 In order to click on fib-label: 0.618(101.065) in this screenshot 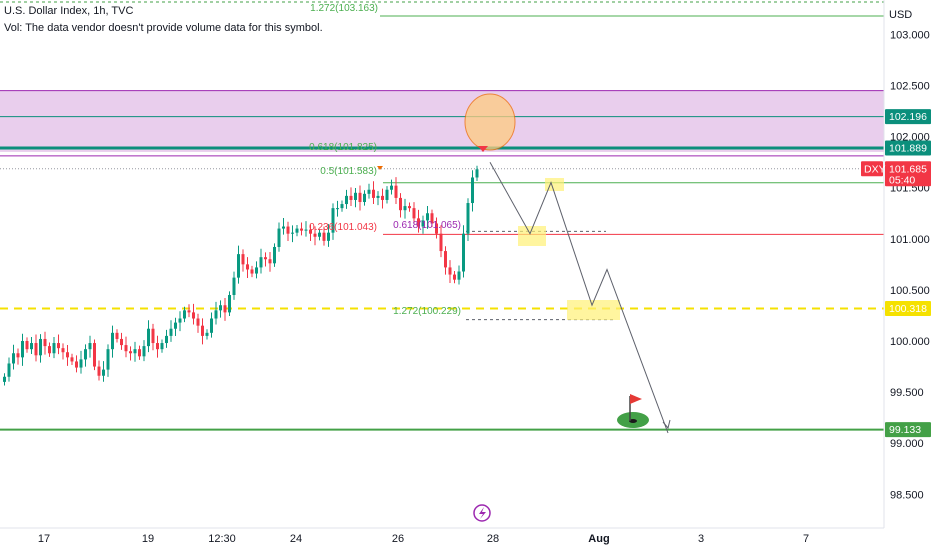, I will do `click(427, 225)`.